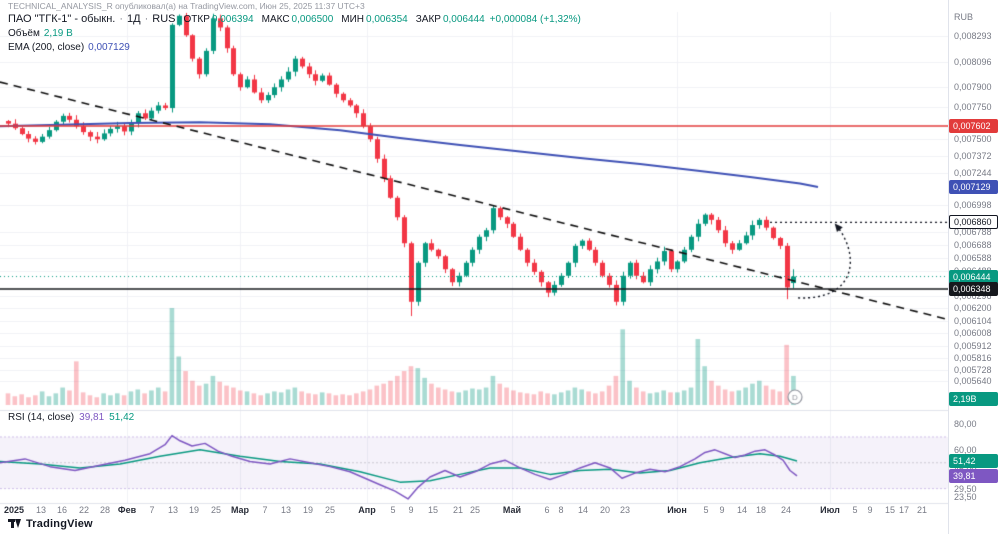 The width and height of the screenshot is (1000, 534). What do you see at coordinates (463, 19) in the screenshot?
I see `close-value: 0,006444` at bounding box center [463, 19].